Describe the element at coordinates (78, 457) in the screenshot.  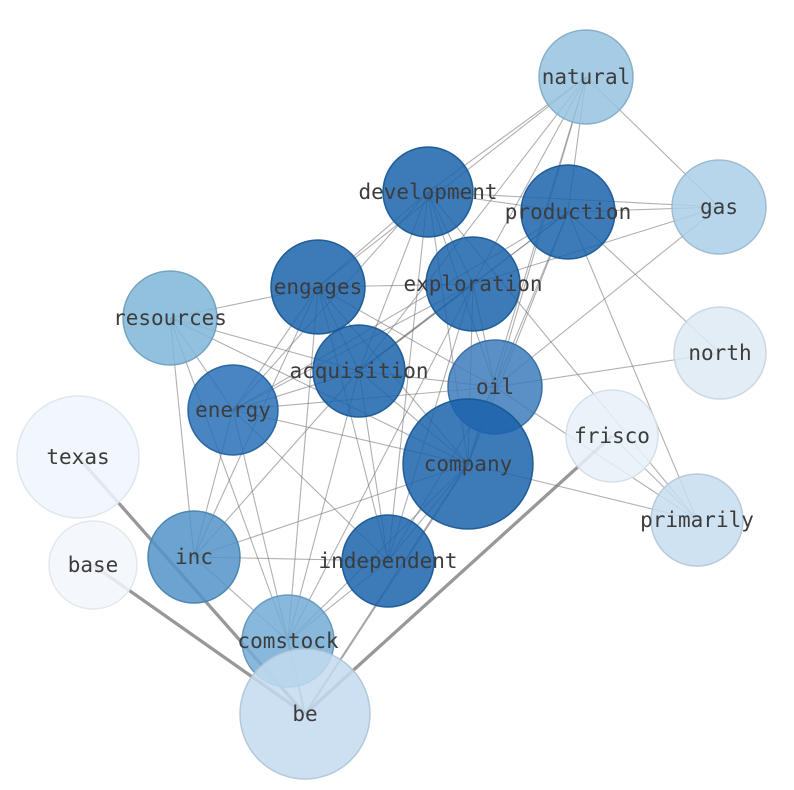
I see `graph-node-texas` at that location.